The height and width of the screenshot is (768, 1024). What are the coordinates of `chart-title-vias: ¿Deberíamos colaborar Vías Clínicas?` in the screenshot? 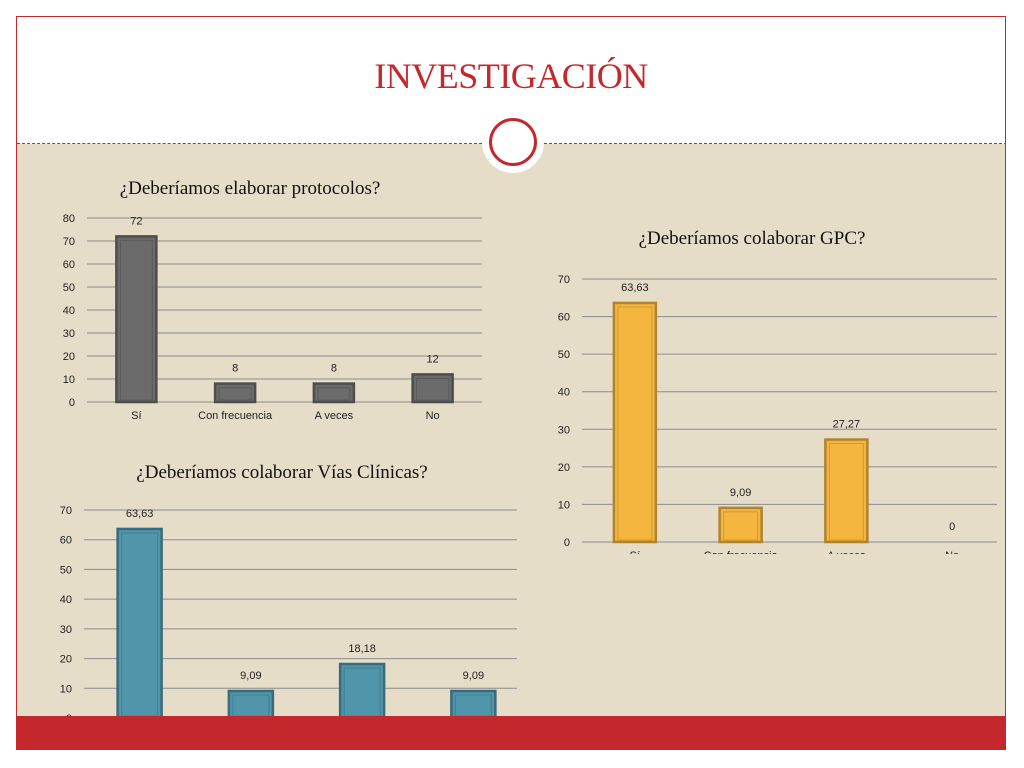 It's located at (282, 472).